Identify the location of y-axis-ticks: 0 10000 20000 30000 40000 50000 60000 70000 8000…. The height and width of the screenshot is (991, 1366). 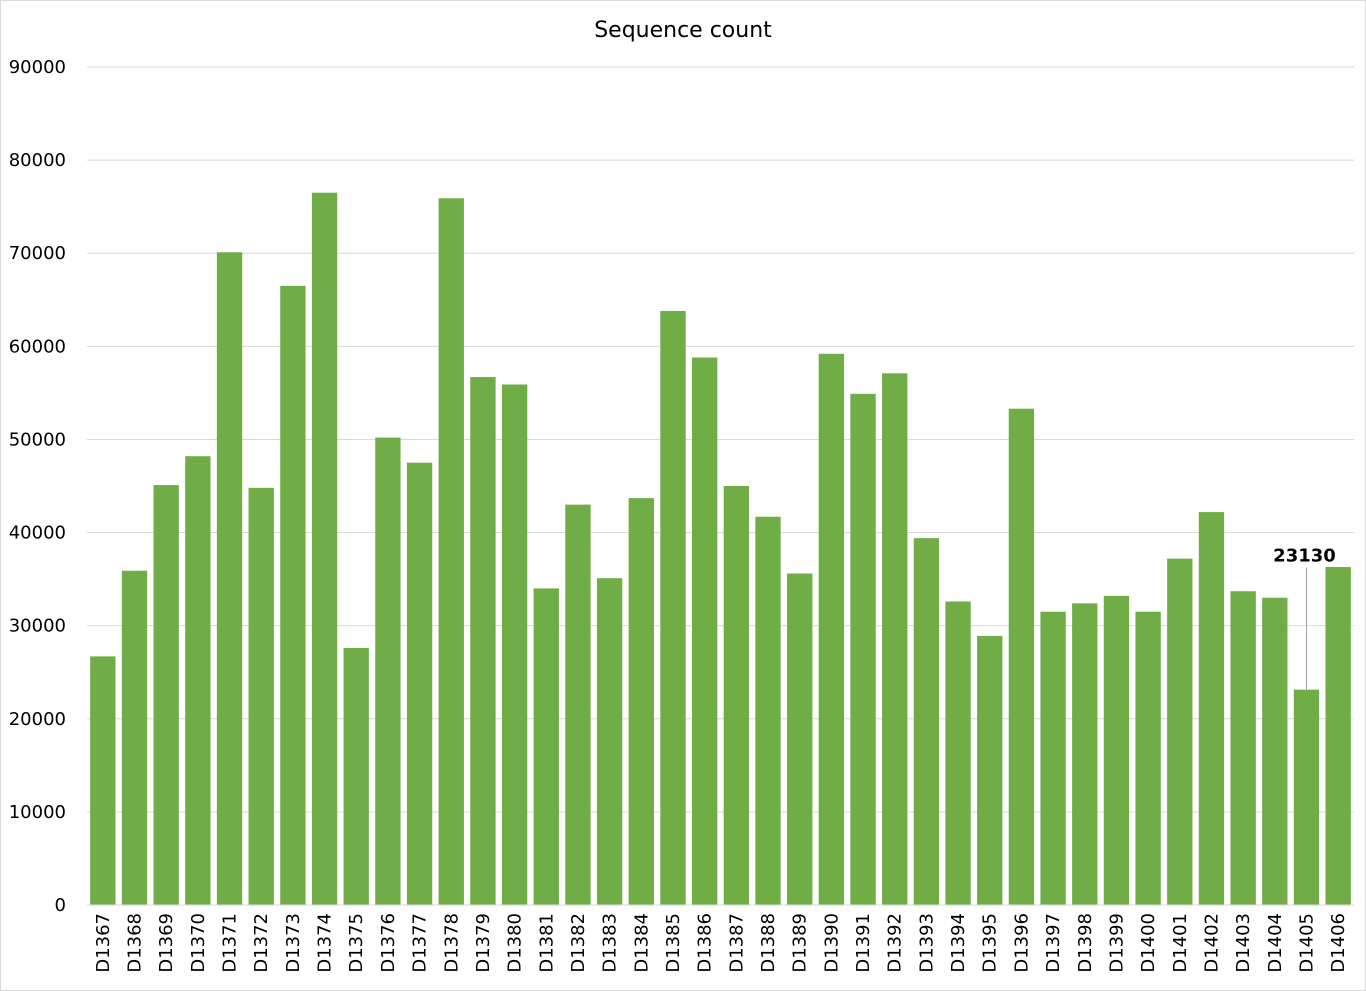
(37, 486).